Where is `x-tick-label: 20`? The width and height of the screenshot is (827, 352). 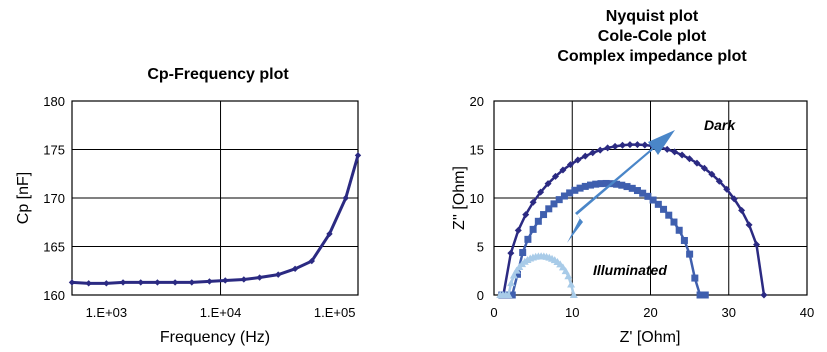 x-tick-label: 20 is located at coordinates (650, 312).